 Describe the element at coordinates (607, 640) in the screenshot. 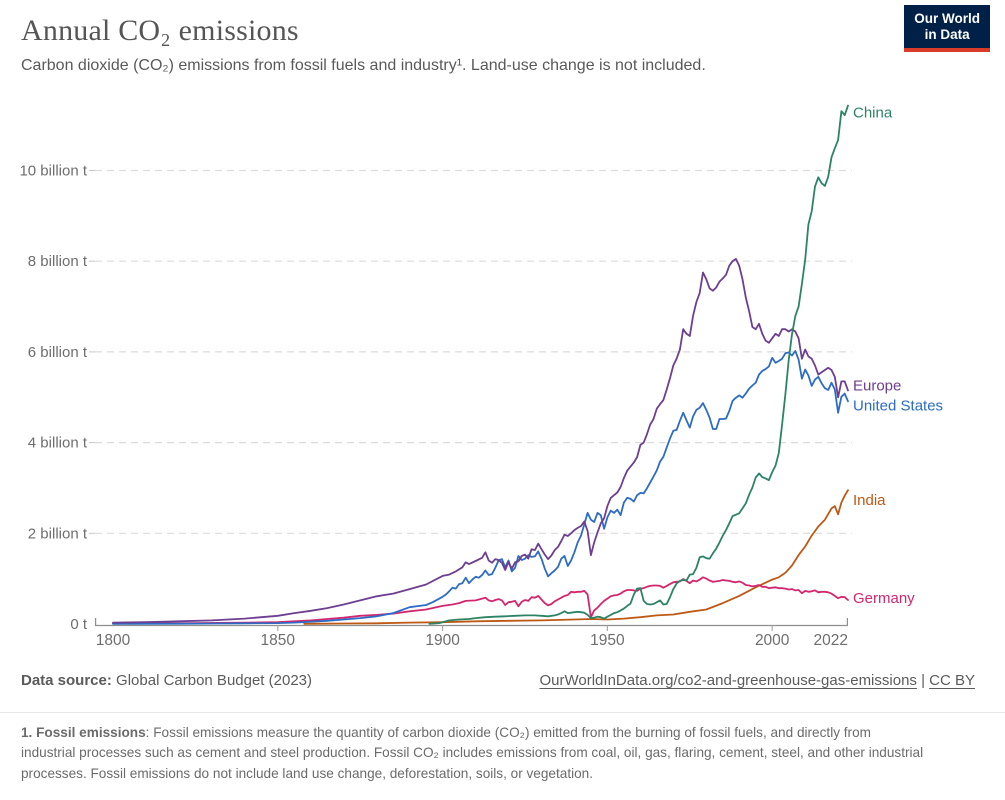

I see `x-axis-label: 1950` at that location.